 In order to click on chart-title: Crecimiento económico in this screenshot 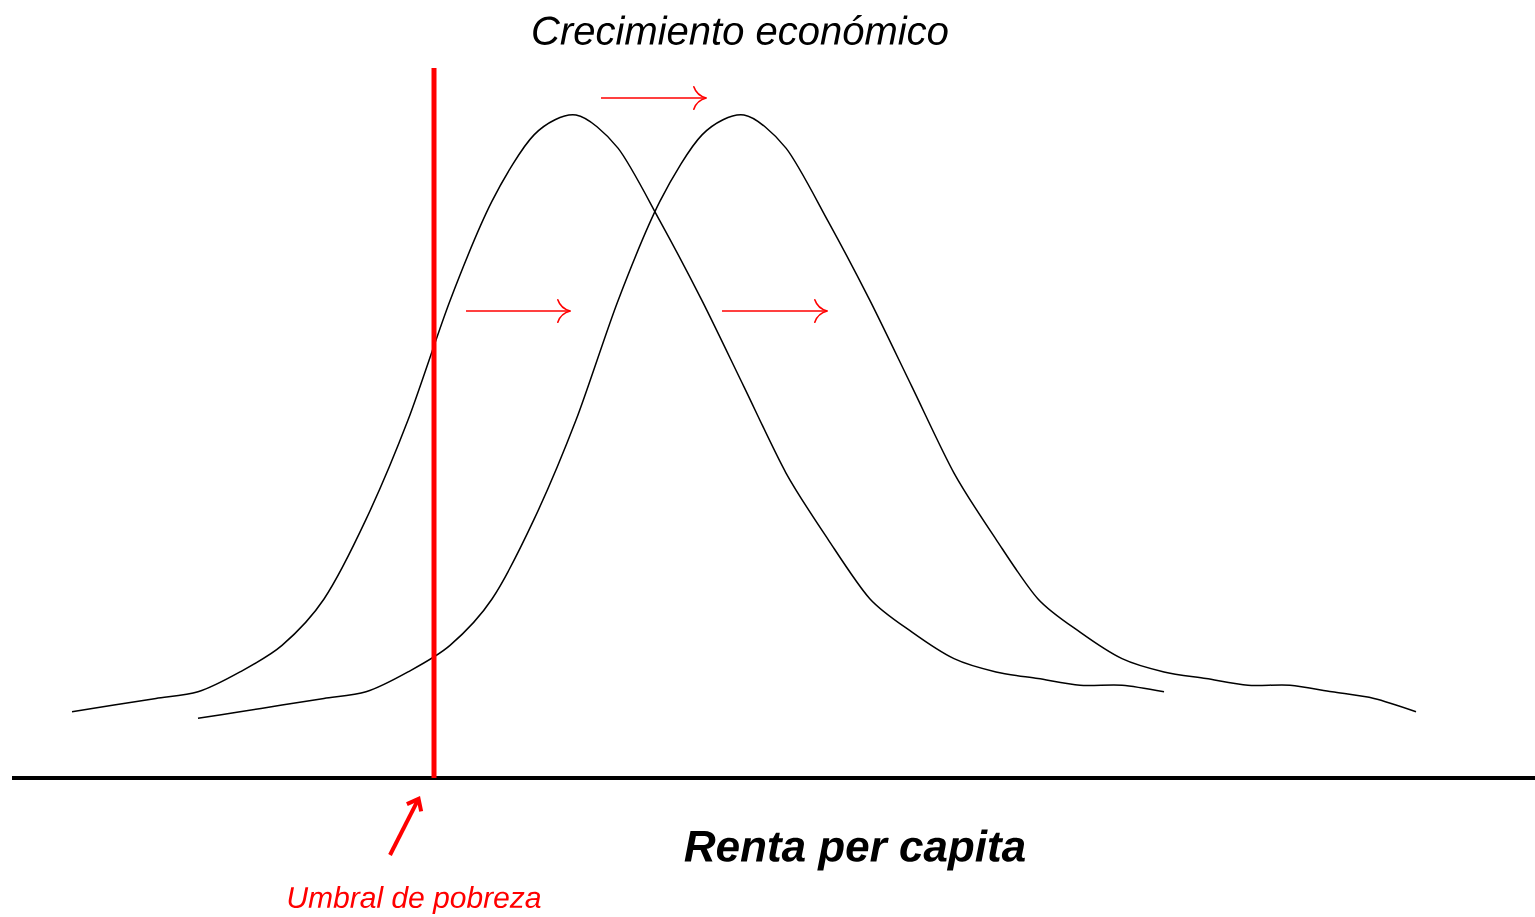, I will do `click(740, 30)`.